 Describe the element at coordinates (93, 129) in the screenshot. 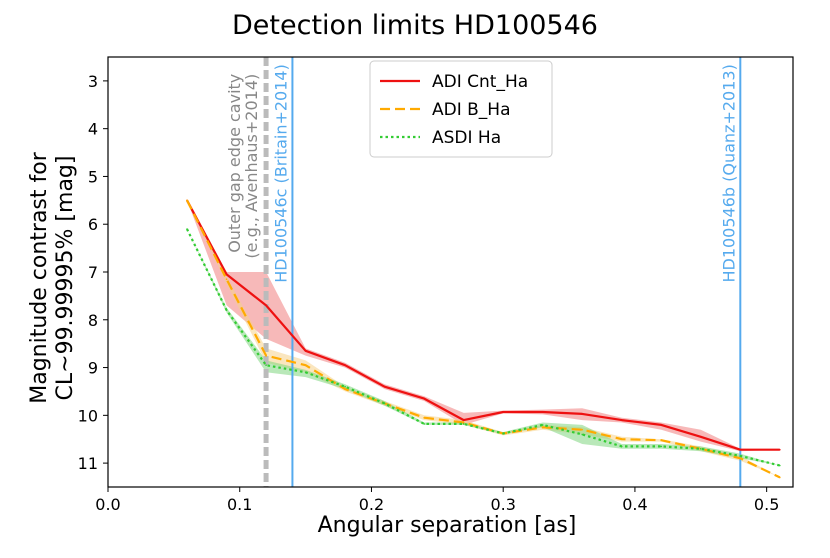

I see `y-tick-label: 4` at that location.